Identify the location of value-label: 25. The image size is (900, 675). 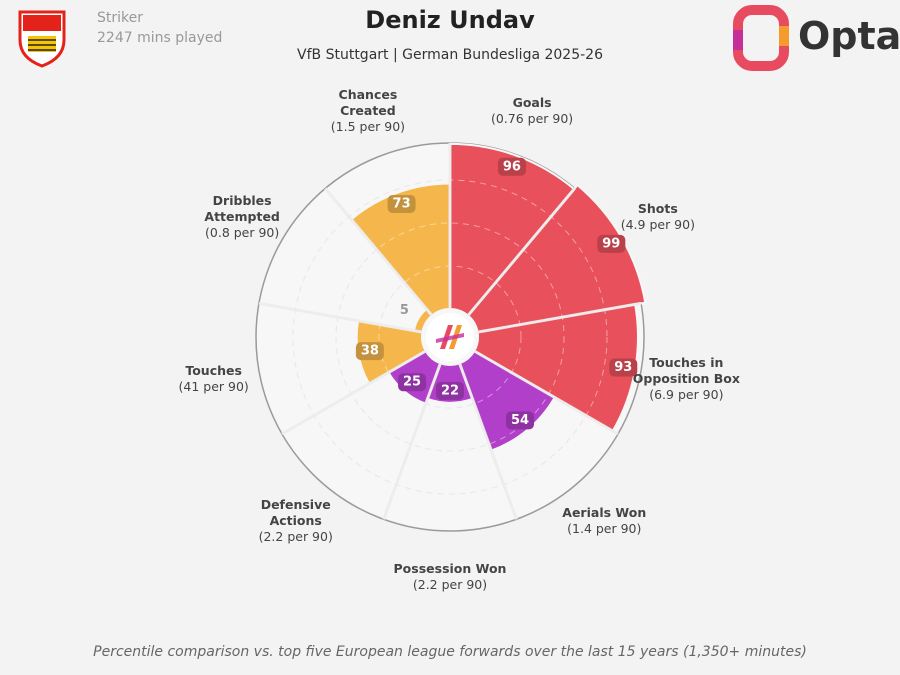
(412, 382).